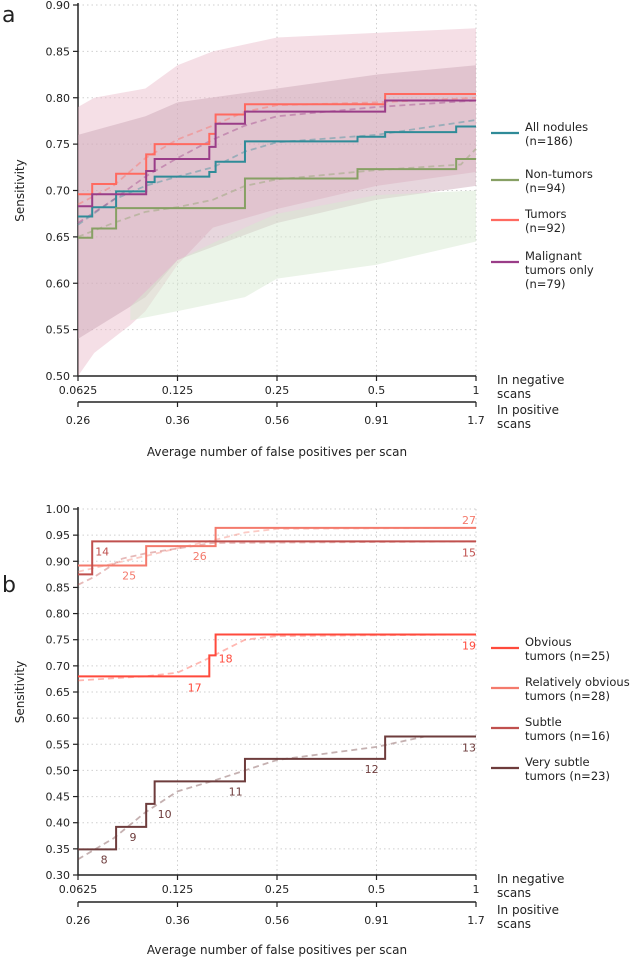 Image resolution: width=633 pixels, height=960 pixels. Describe the element at coordinates (303, 255) in the screenshot. I see `confidence-band` at that location.